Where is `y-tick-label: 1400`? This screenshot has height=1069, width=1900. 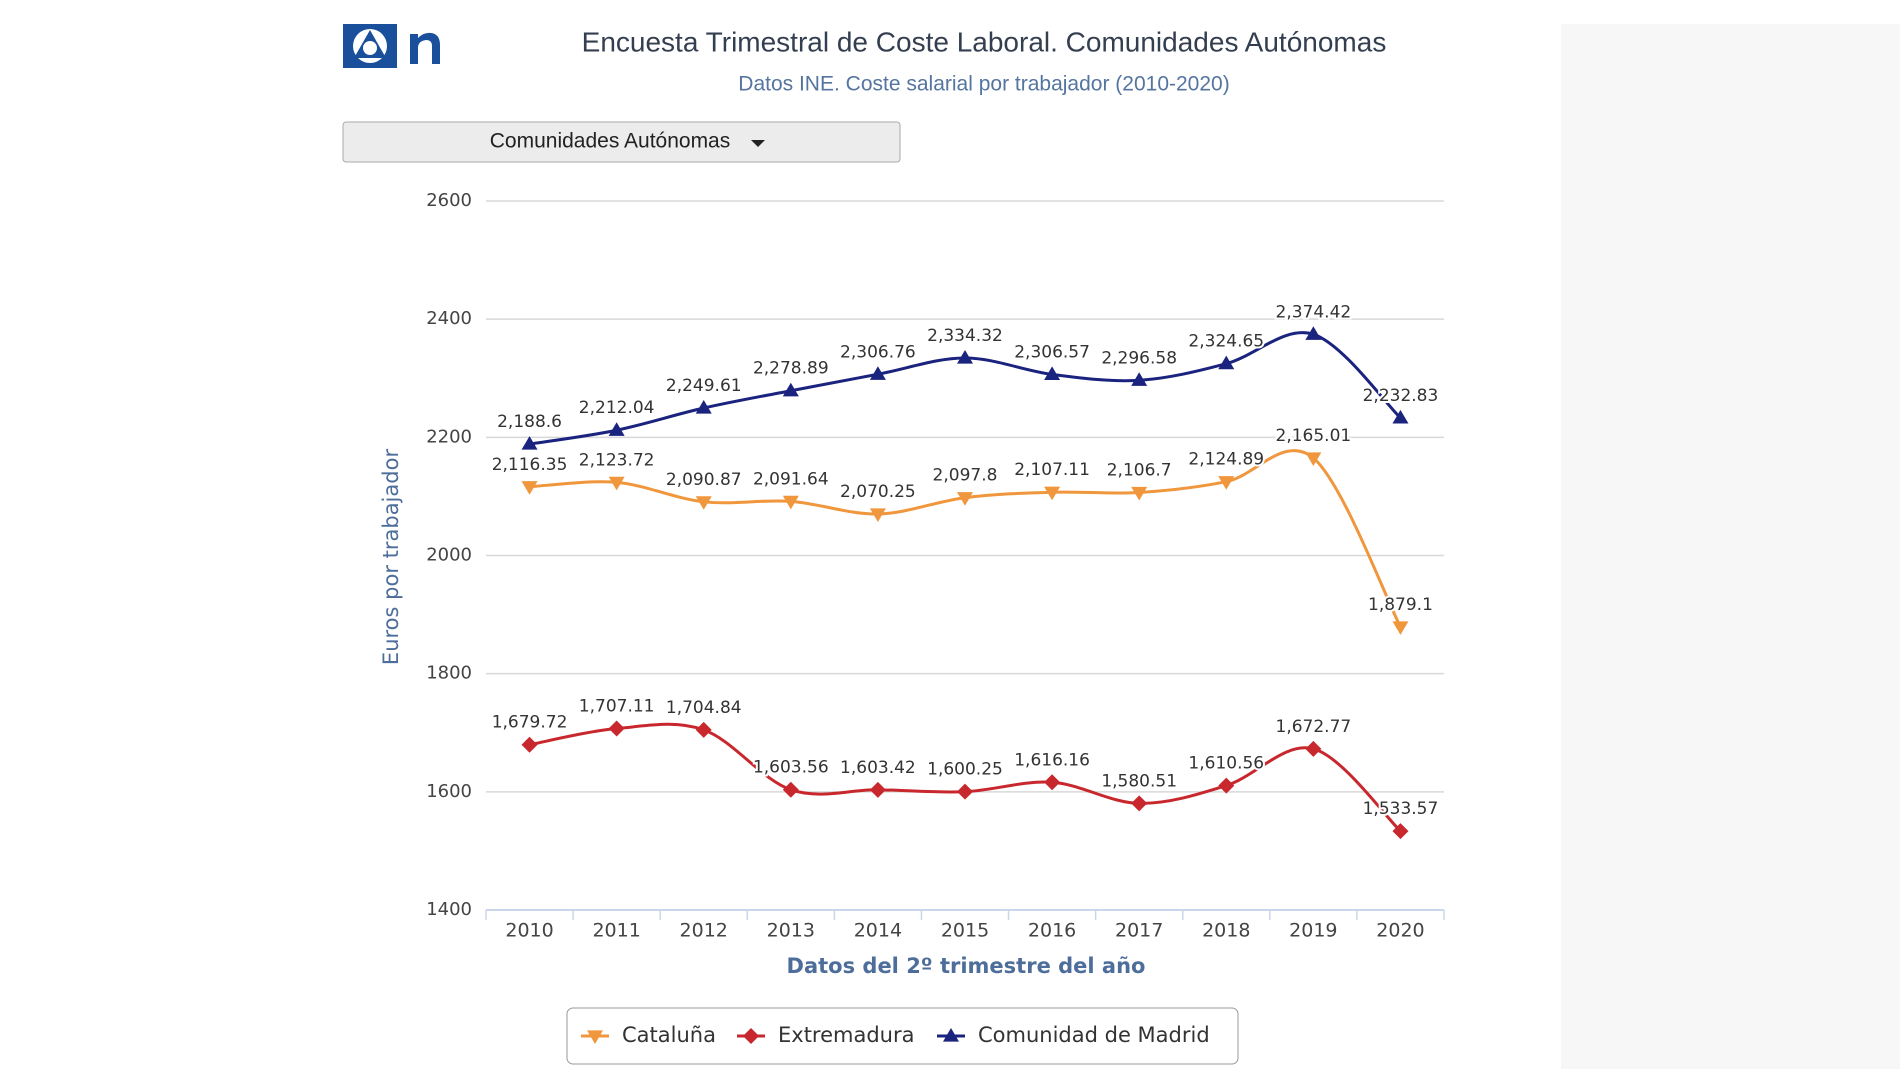 y-tick-label: 1400 is located at coordinates (449, 909).